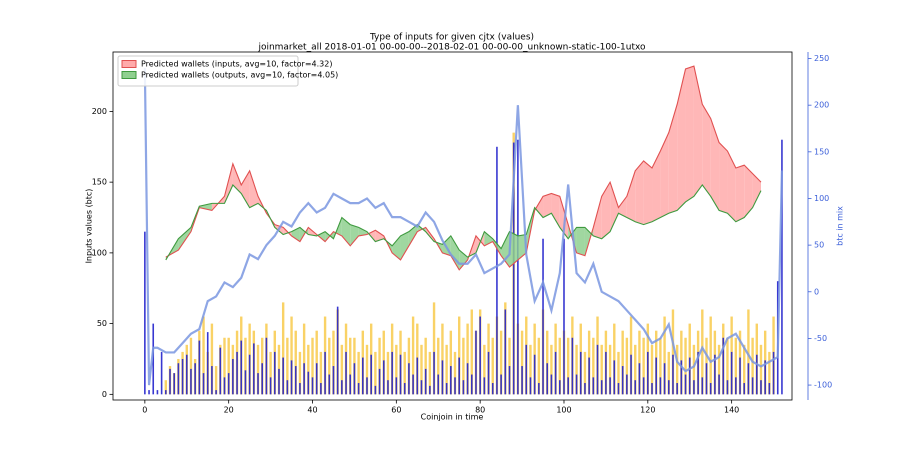 The width and height of the screenshot is (900, 450). Describe the element at coordinates (819, 245) in the screenshot. I see `y2-tick-label: 50` at that location.